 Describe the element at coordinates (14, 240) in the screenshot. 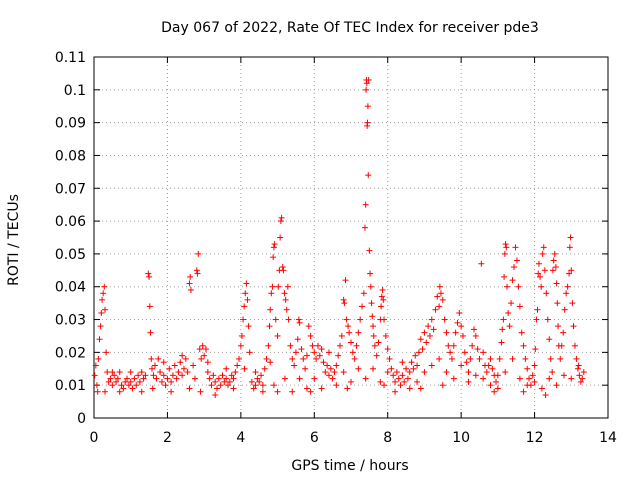

I see `y-axis-title: ROTI / TECUs` at that location.